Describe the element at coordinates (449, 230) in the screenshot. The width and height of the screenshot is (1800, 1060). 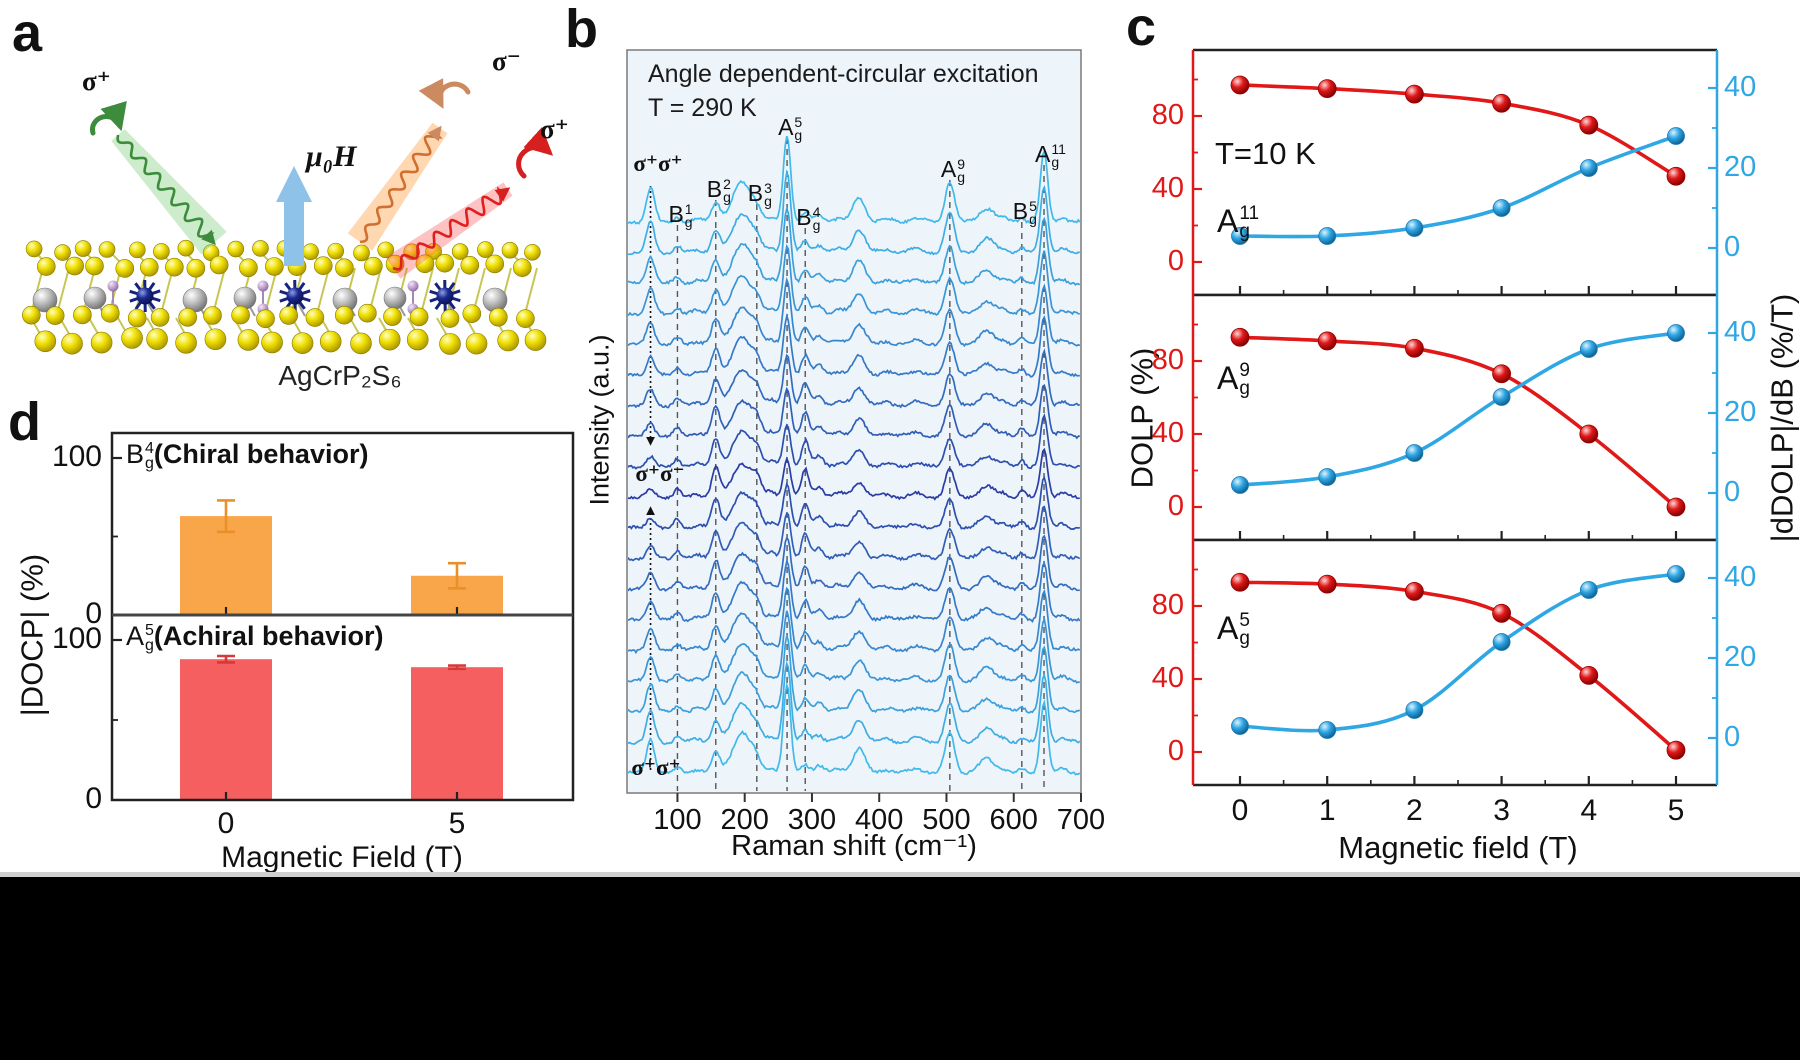
I see `scattered-beam-sigma-plus` at that location.